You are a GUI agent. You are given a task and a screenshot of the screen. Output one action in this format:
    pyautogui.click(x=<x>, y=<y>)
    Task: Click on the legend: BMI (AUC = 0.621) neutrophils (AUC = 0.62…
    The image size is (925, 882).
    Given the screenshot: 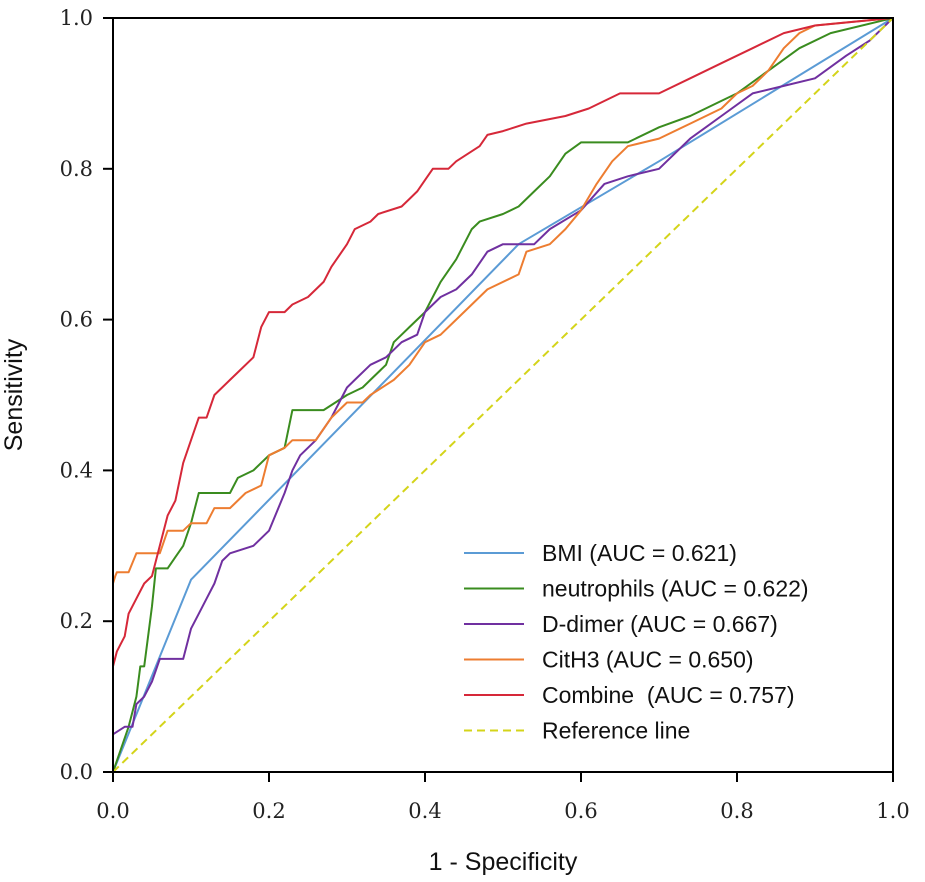 What is the action you would take?
    pyautogui.click(x=636, y=642)
    